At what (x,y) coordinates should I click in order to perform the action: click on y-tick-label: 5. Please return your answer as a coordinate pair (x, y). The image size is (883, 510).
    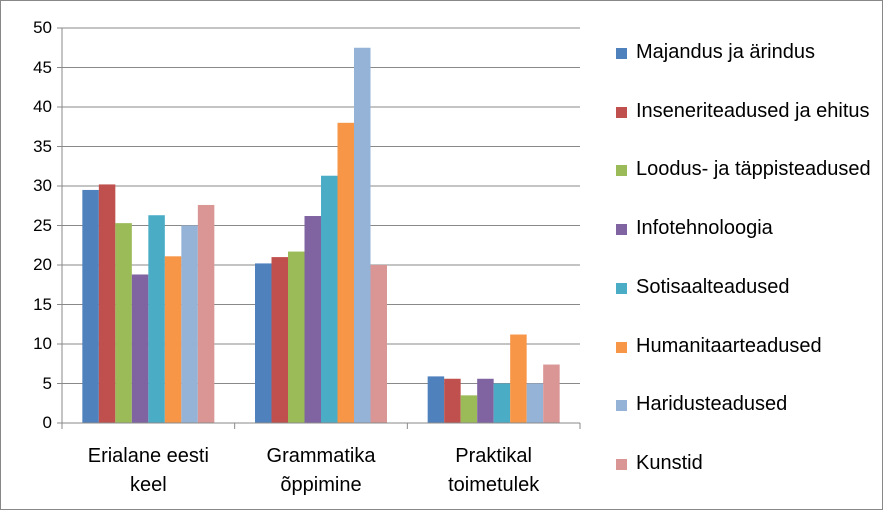
    Looking at the image, I should click on (47, 383).